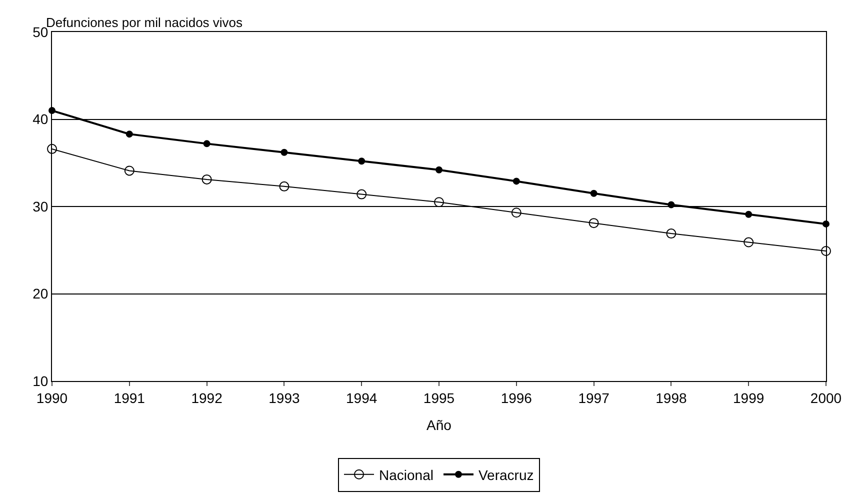 This screenshot has height=504, width=854. What do you see at coordinates (594, 398) in the screenshot?
I see `x-tick-label: 1997` at bounding box center [594, 398].